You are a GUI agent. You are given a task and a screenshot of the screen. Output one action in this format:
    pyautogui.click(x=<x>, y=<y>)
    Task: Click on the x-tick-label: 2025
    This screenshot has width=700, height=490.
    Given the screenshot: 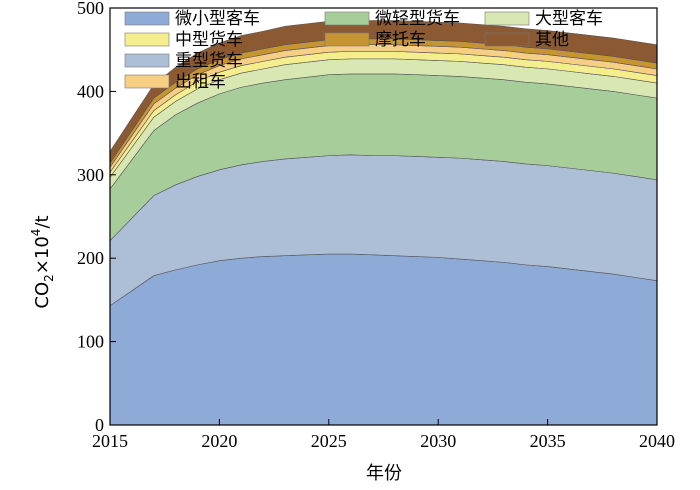 What is the action you would take?
    pyautogui.click(x=329, y=441)
    